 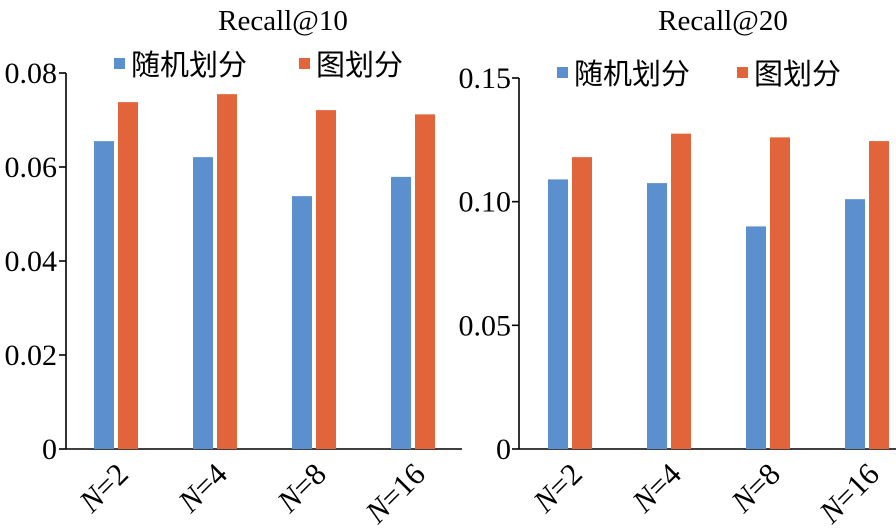 I want to click on y-tick-label: 0.02, so click(x=31, y=355).